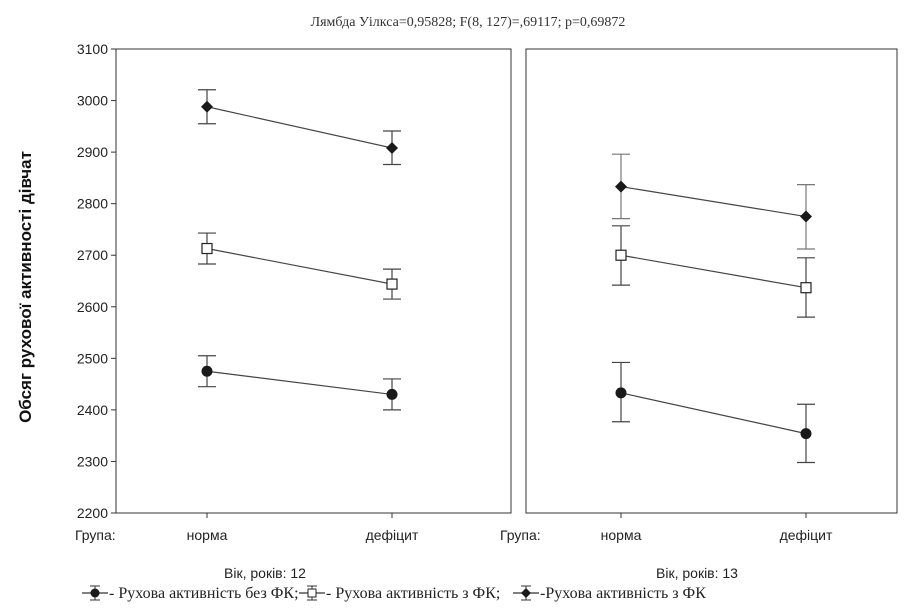 Image resolution: width=907 pixels, height=608 pixels. What do you see at coordinates (92, 152) in the screenshot?
I see `y-tick-label: 2900` at bounding box center [92, 152].